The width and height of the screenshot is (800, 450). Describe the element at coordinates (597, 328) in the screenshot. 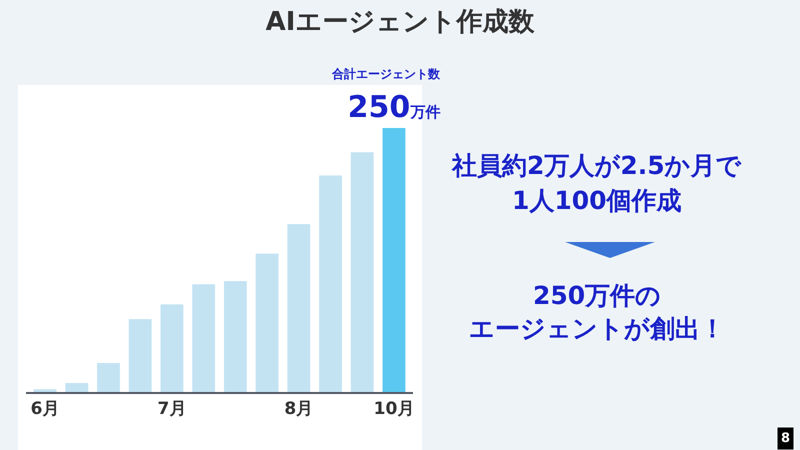

I see `text: エージェントが創出！` at that location.